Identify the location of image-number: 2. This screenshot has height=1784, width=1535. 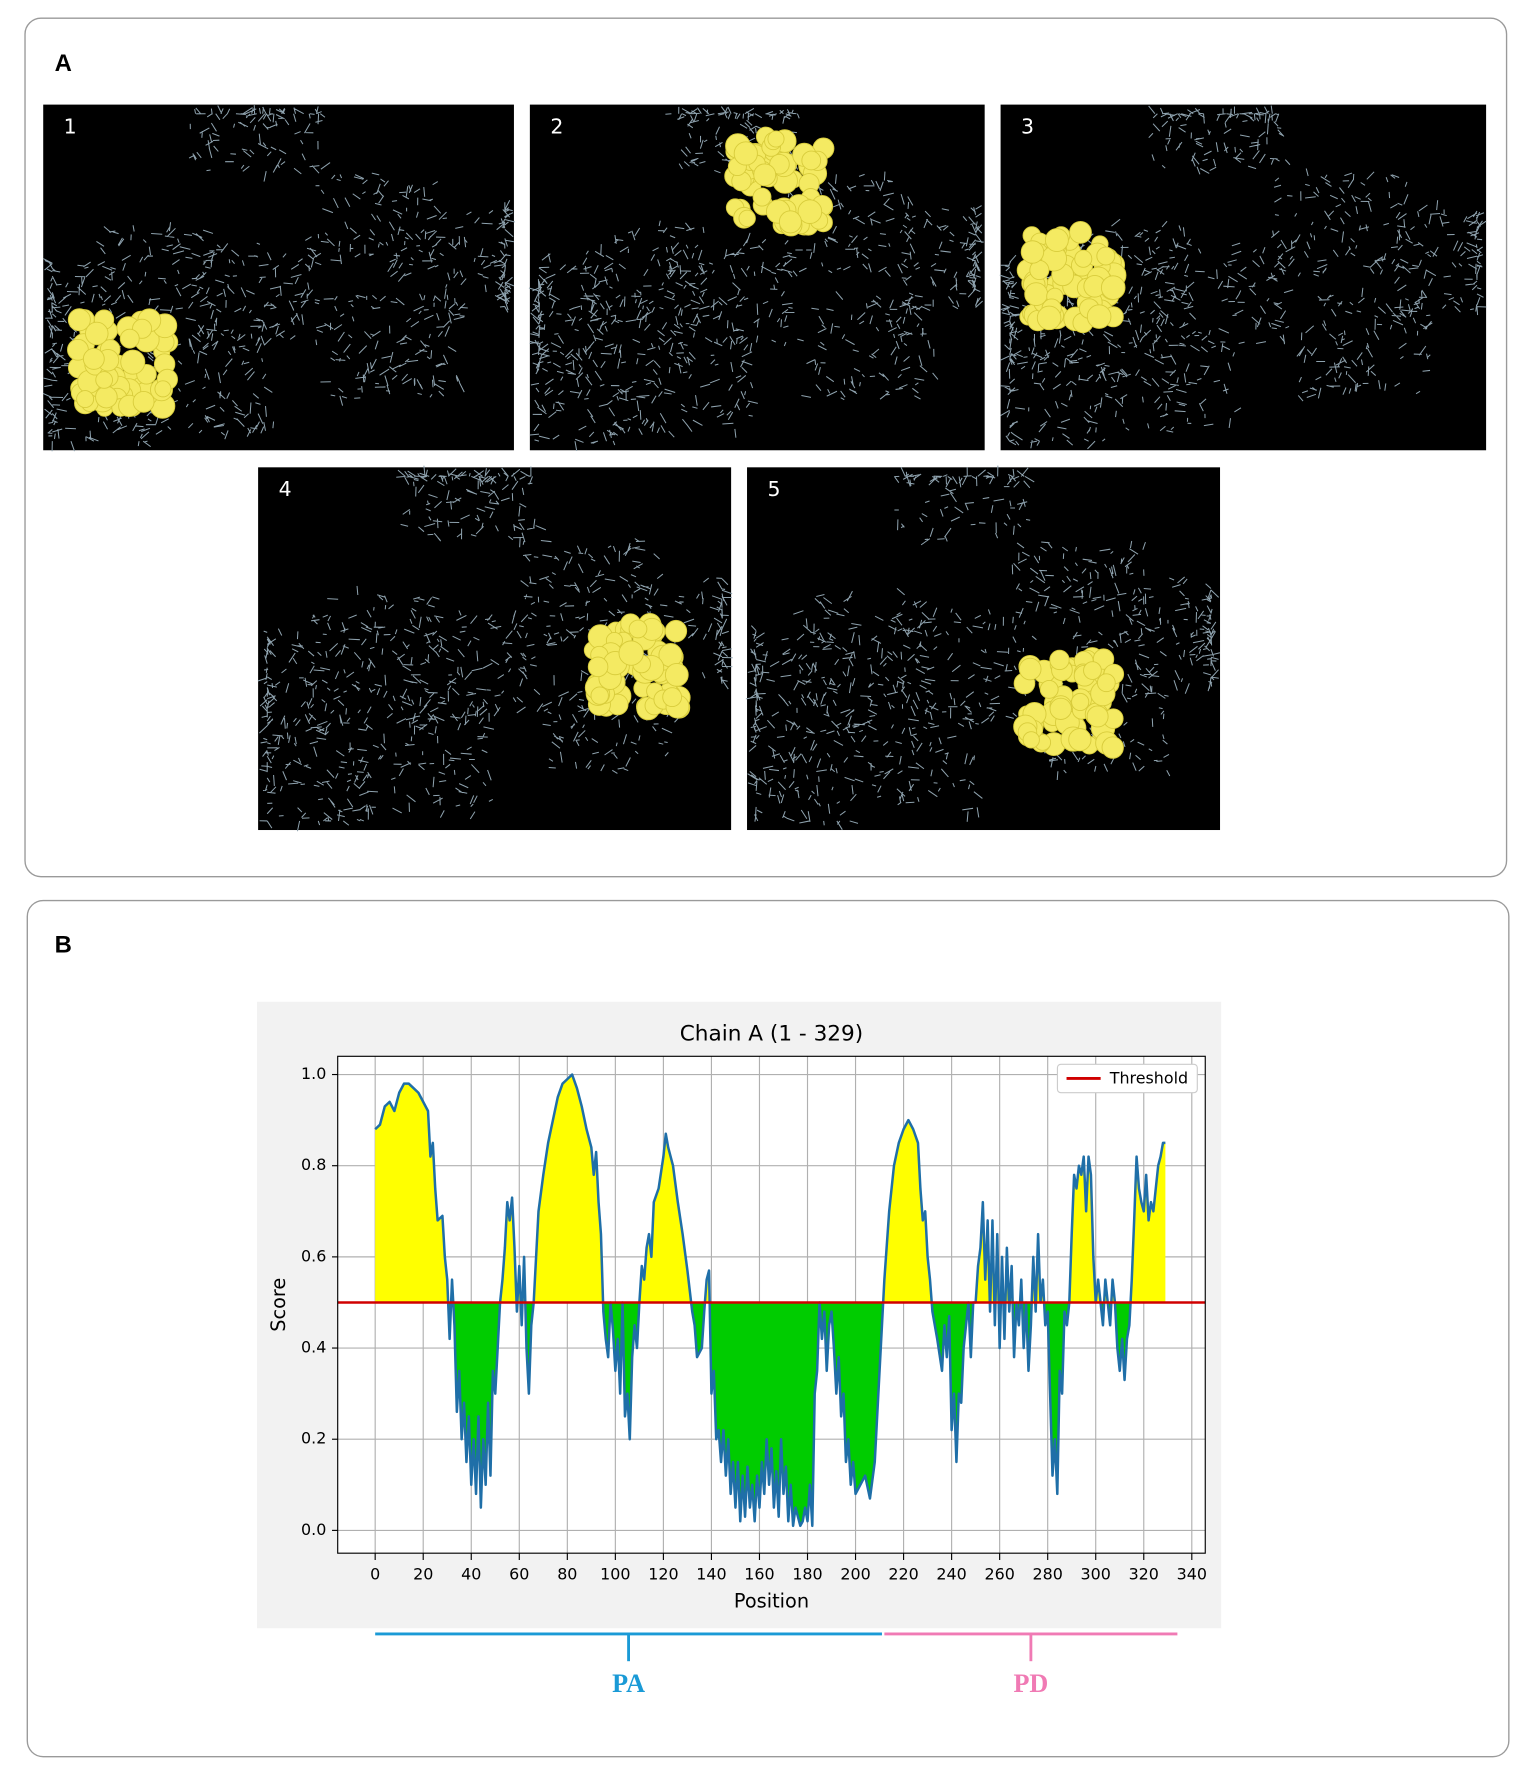
(556, 126).